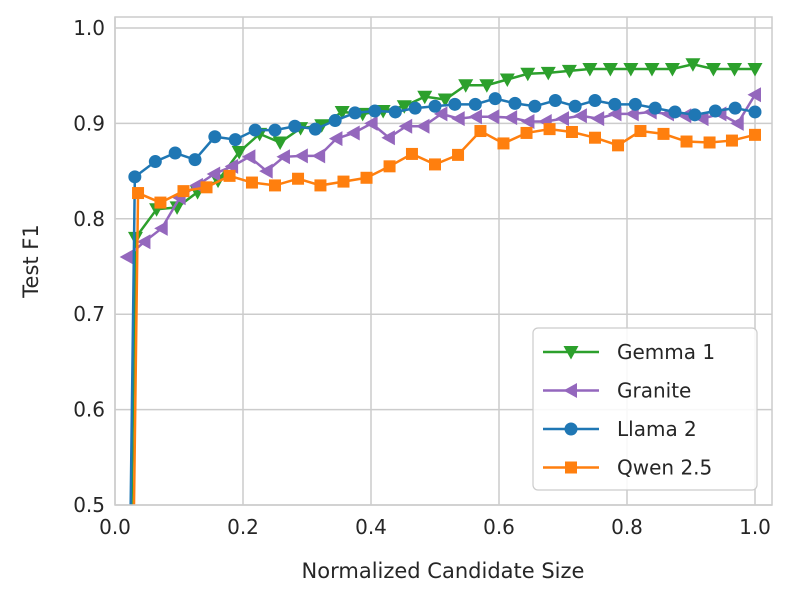  What do you see at coordinates (499, 527) in the screenshot?
I see `x-tick-label: 0.6` at bounding box center [499, 527].